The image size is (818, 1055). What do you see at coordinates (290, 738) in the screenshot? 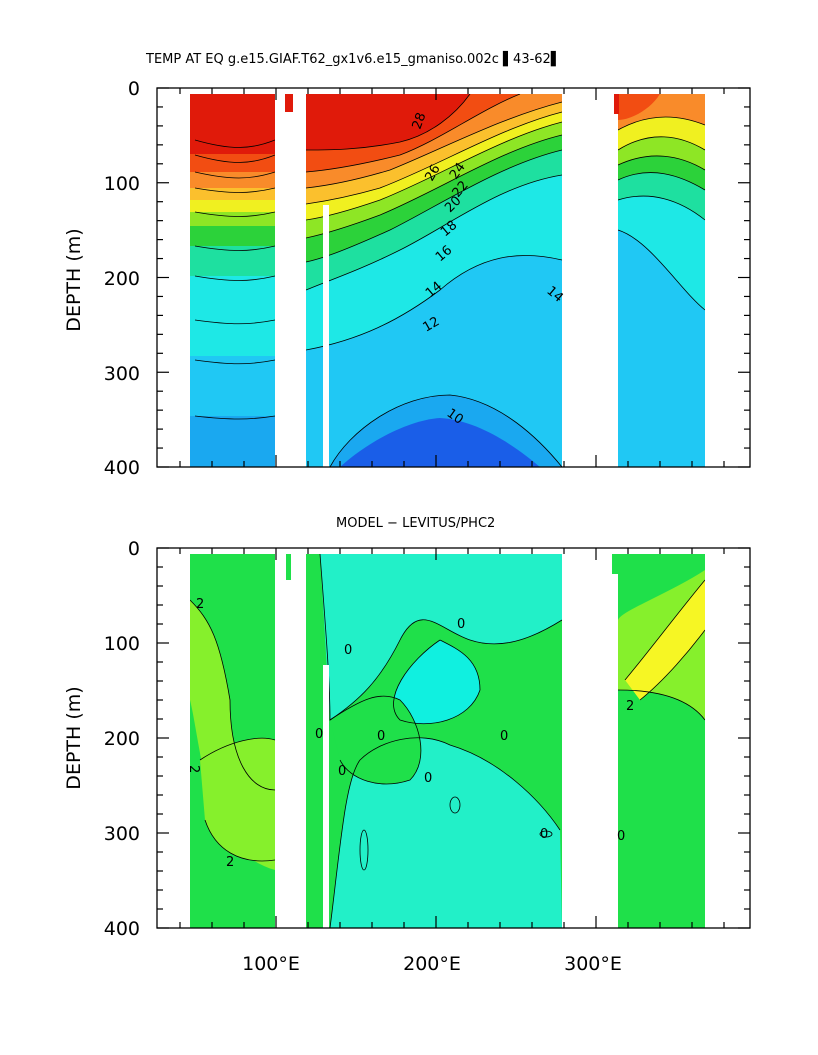
I see `land-mask-maritime-continent-bottom` at bounding box center [290, 738].